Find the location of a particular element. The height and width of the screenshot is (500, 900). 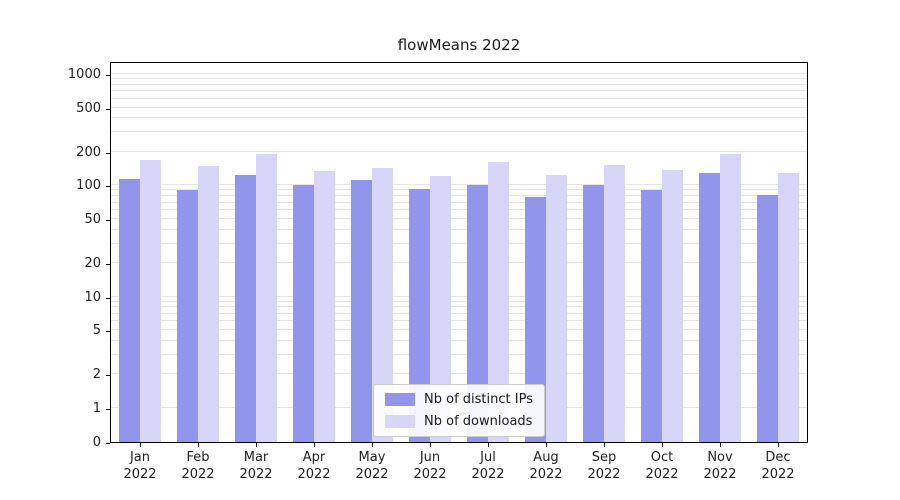

xtick-label: Nov 2022 is located at coordinates (720, 466).